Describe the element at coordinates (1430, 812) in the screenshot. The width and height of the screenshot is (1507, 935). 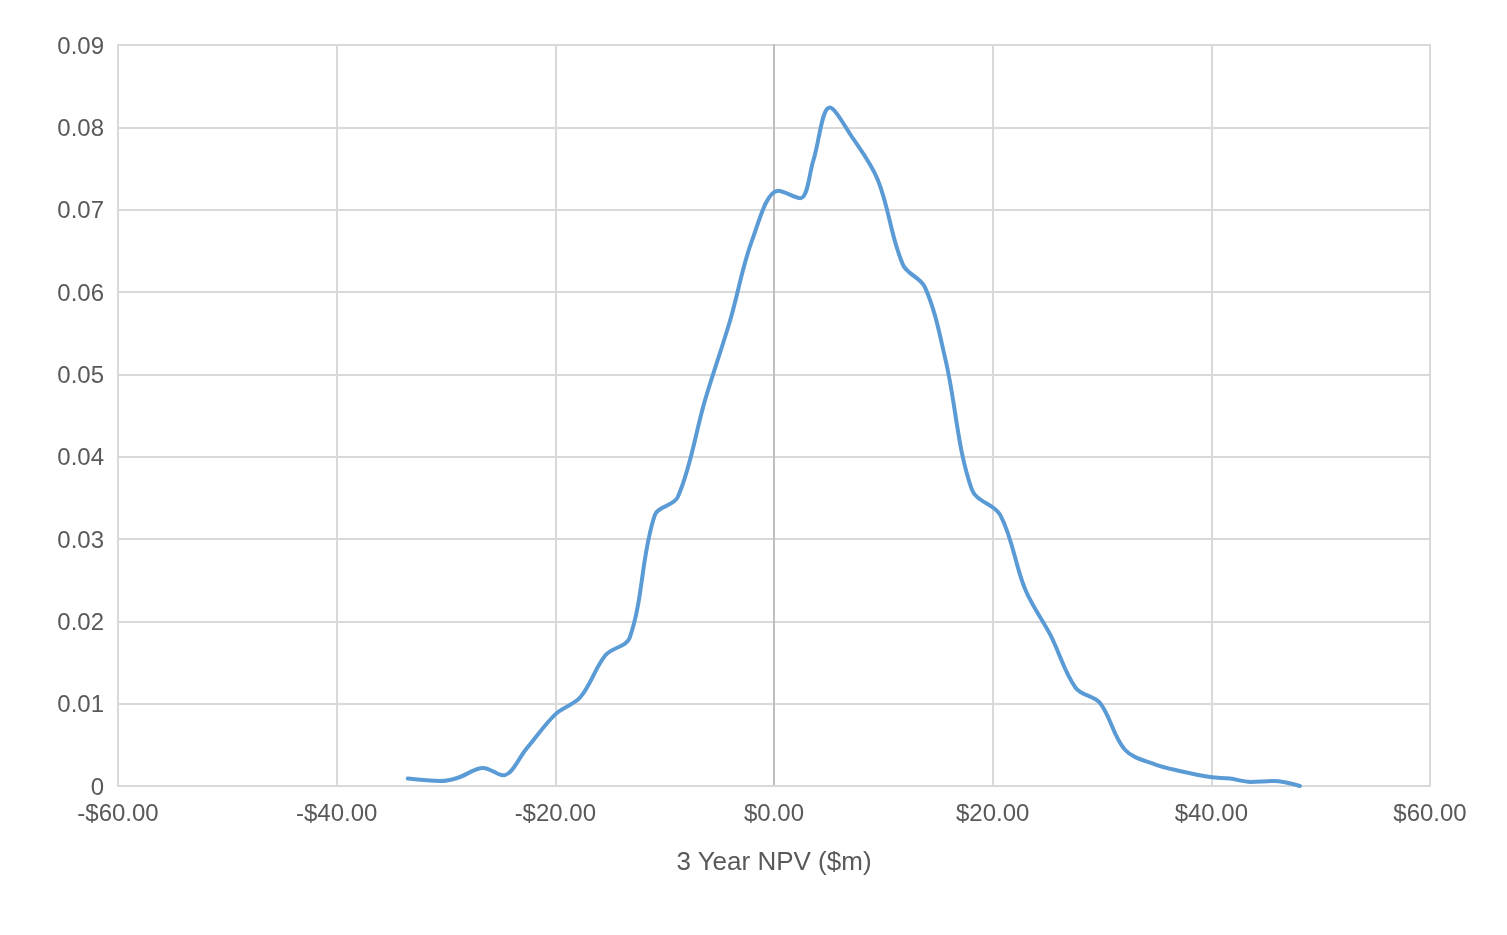
I see `x-tick-label: $60.00` at that location.